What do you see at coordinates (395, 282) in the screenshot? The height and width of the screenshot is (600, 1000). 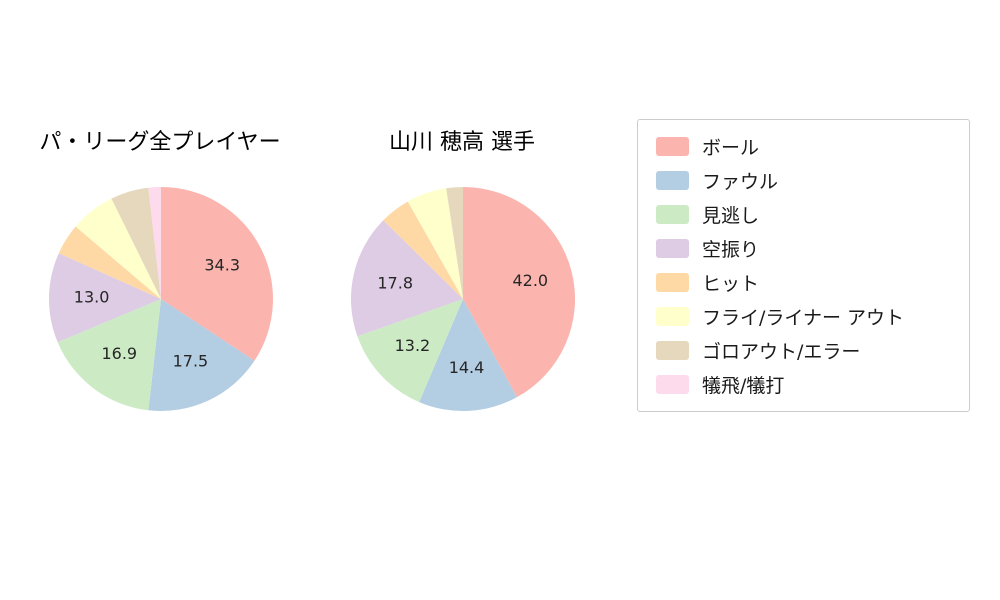 I see `pie-slice-value-swinging-strike: 17.8` at bounding box center [395, 282].